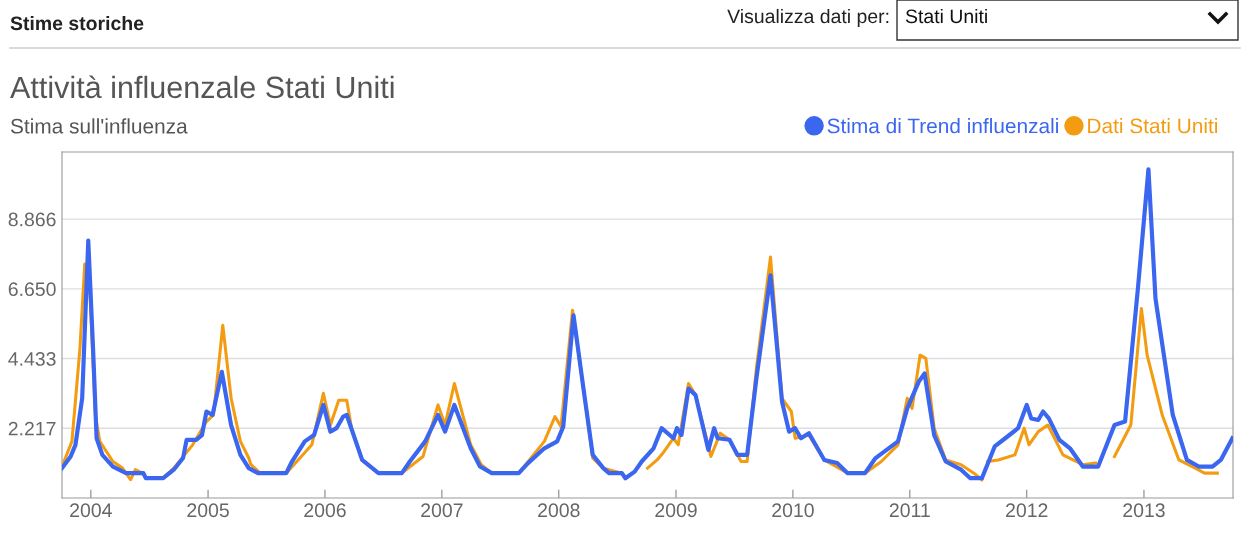  I want to click on y-axis-title: Stima sull'influenza, so click(99, 126).